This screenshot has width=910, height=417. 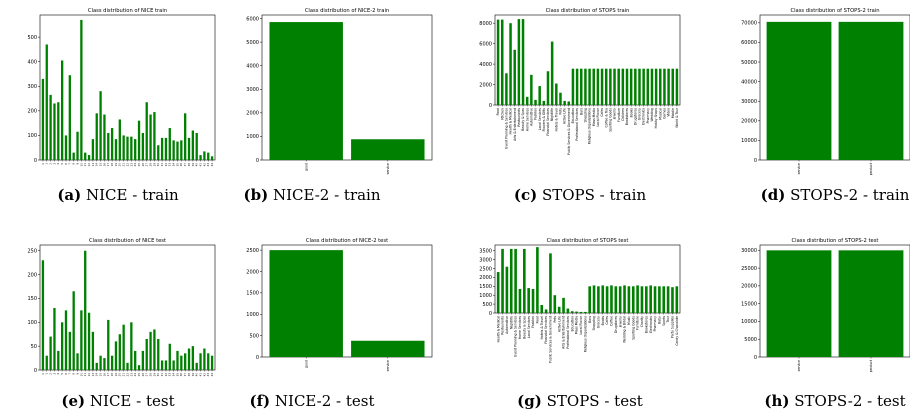 I want to click on x-tick-label: Shopping, so click(x=594, y=323).